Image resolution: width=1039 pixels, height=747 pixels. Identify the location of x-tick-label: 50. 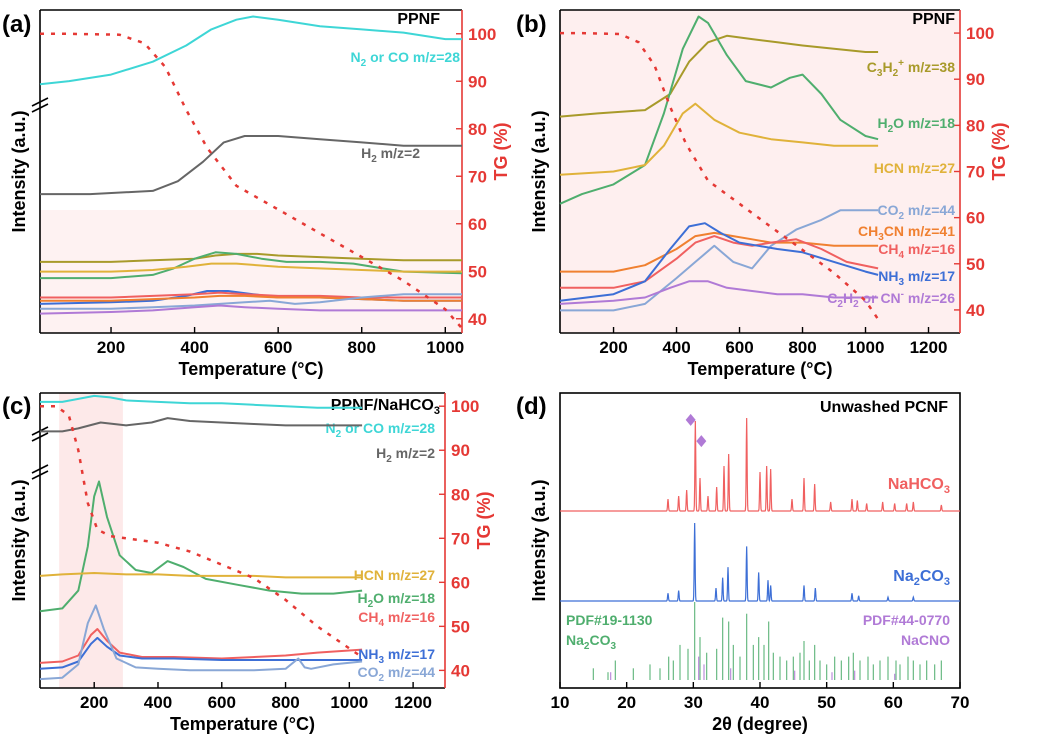
(826, 702).